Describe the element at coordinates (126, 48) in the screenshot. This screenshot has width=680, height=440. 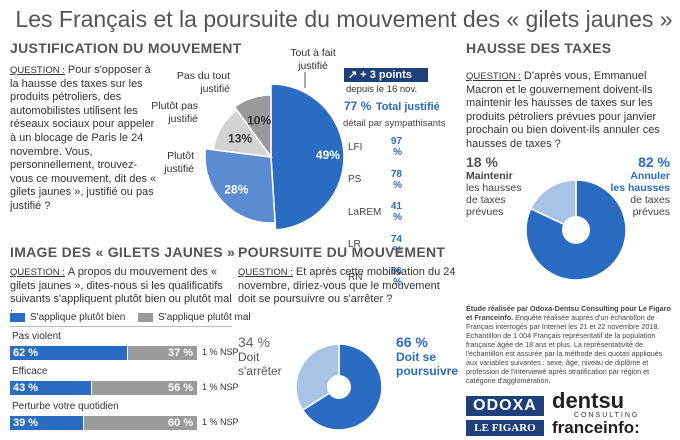
I see `justification-heading: JUSTIFICATION DU MOUVEMENT` at that location.